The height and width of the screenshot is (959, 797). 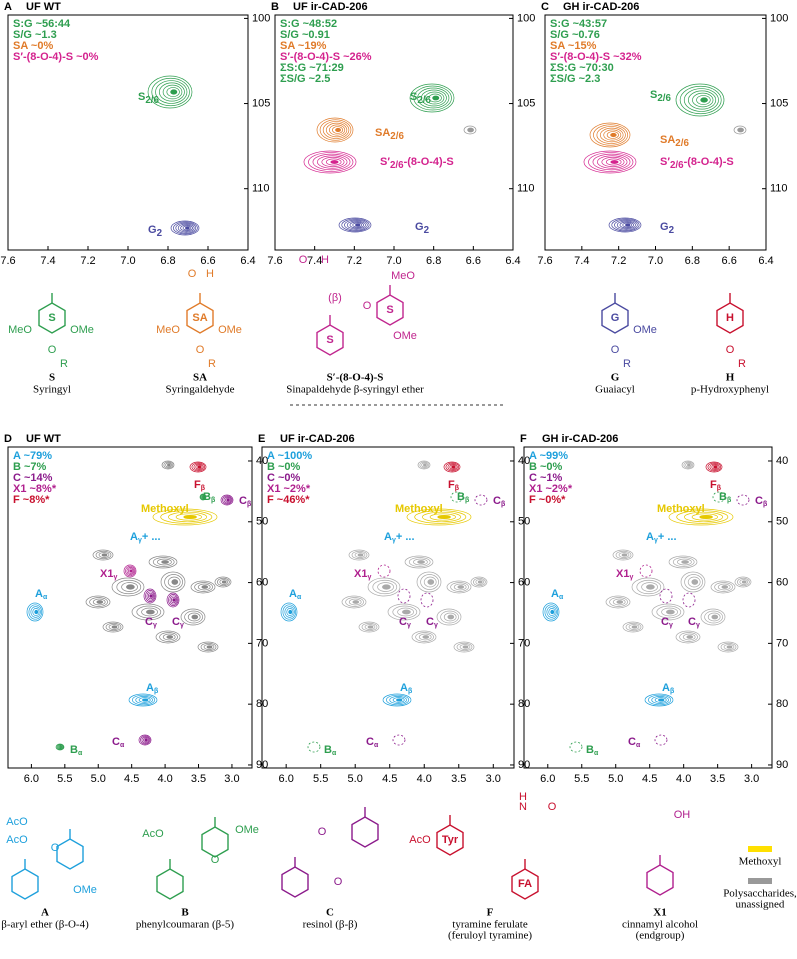 I want to click on peak-label-main: X1, so click(x=360, y=574).